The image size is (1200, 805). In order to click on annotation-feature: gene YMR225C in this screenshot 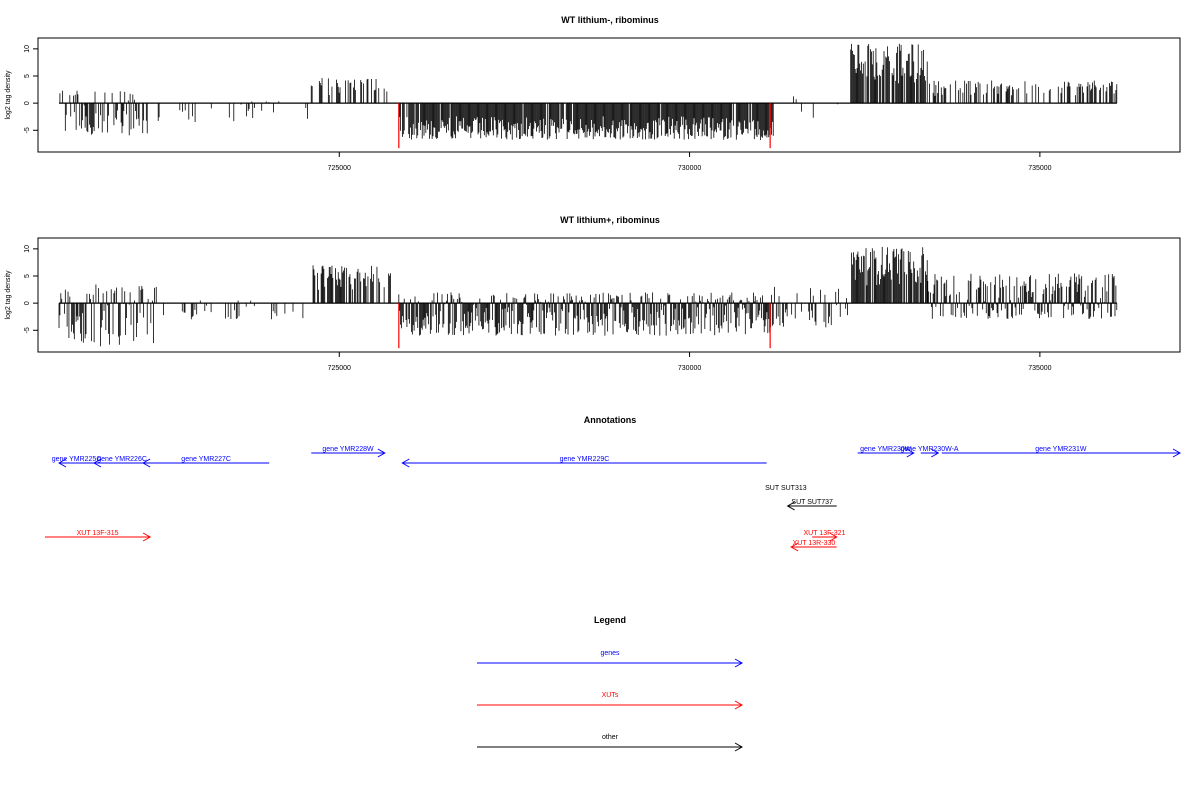, I will do `click(77, 462)`.